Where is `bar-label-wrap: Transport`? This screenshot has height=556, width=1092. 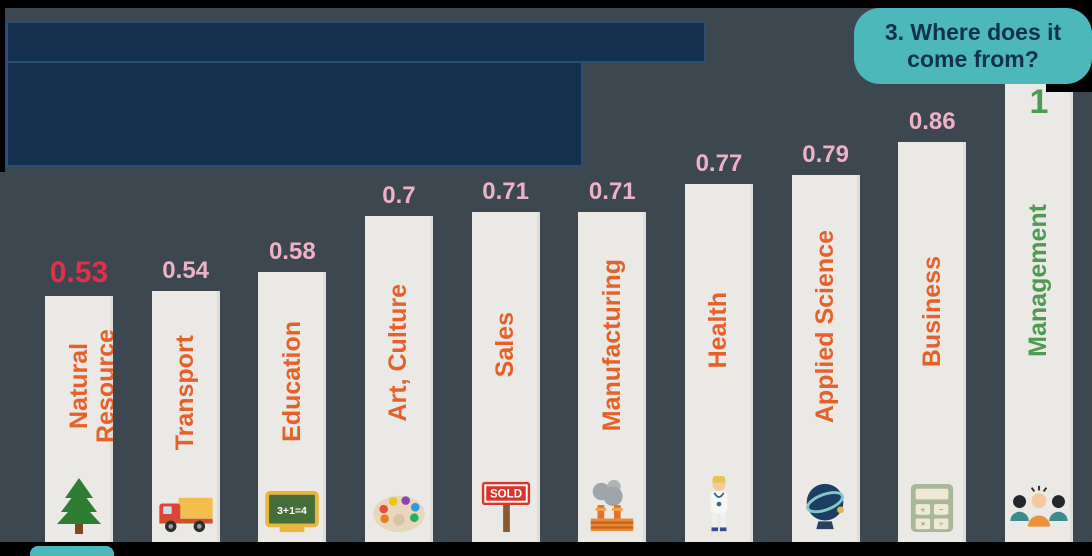 bar-label-wrap: Transport is located at coordinates (186, 392).